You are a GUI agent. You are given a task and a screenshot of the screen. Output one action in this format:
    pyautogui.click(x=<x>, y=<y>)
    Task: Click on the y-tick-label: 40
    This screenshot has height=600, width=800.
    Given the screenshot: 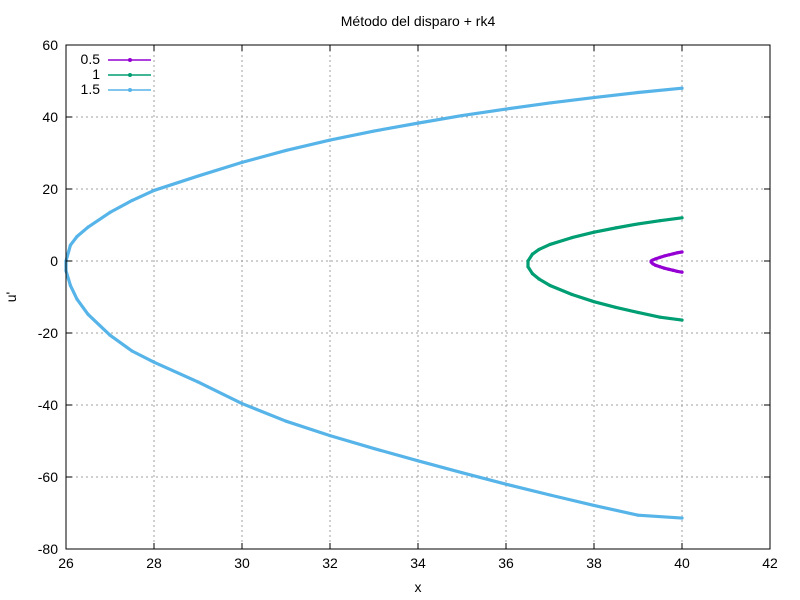 What is the action you would take?
    pyautogui.click(x=50, y=117)
    